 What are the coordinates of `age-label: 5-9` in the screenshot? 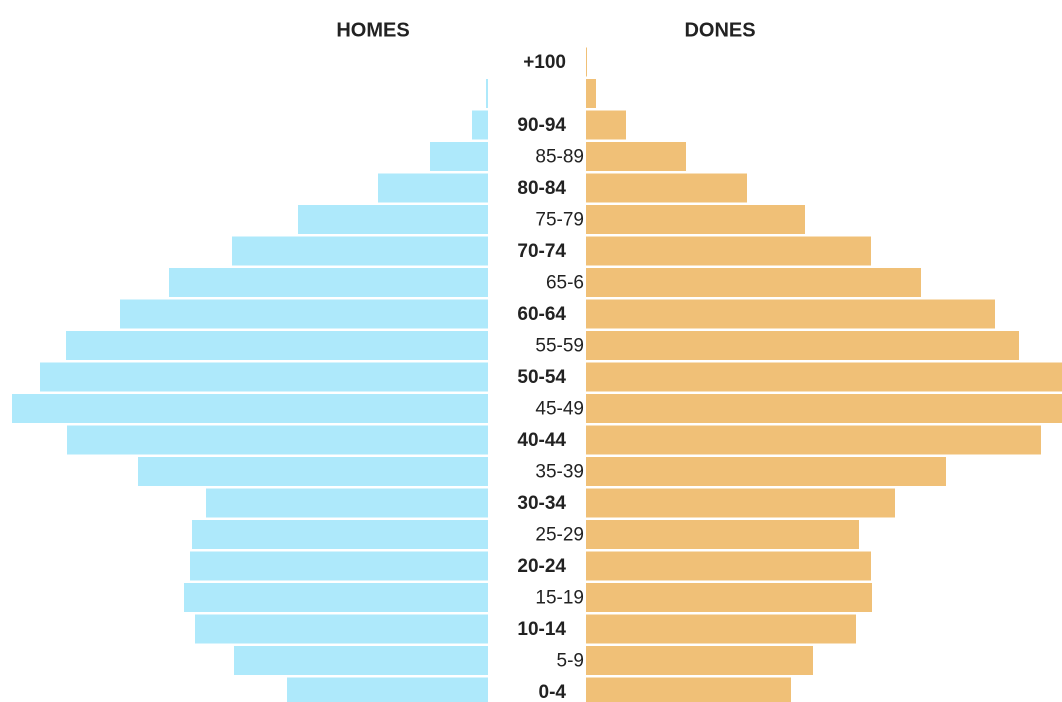 It's located at (570, 661).